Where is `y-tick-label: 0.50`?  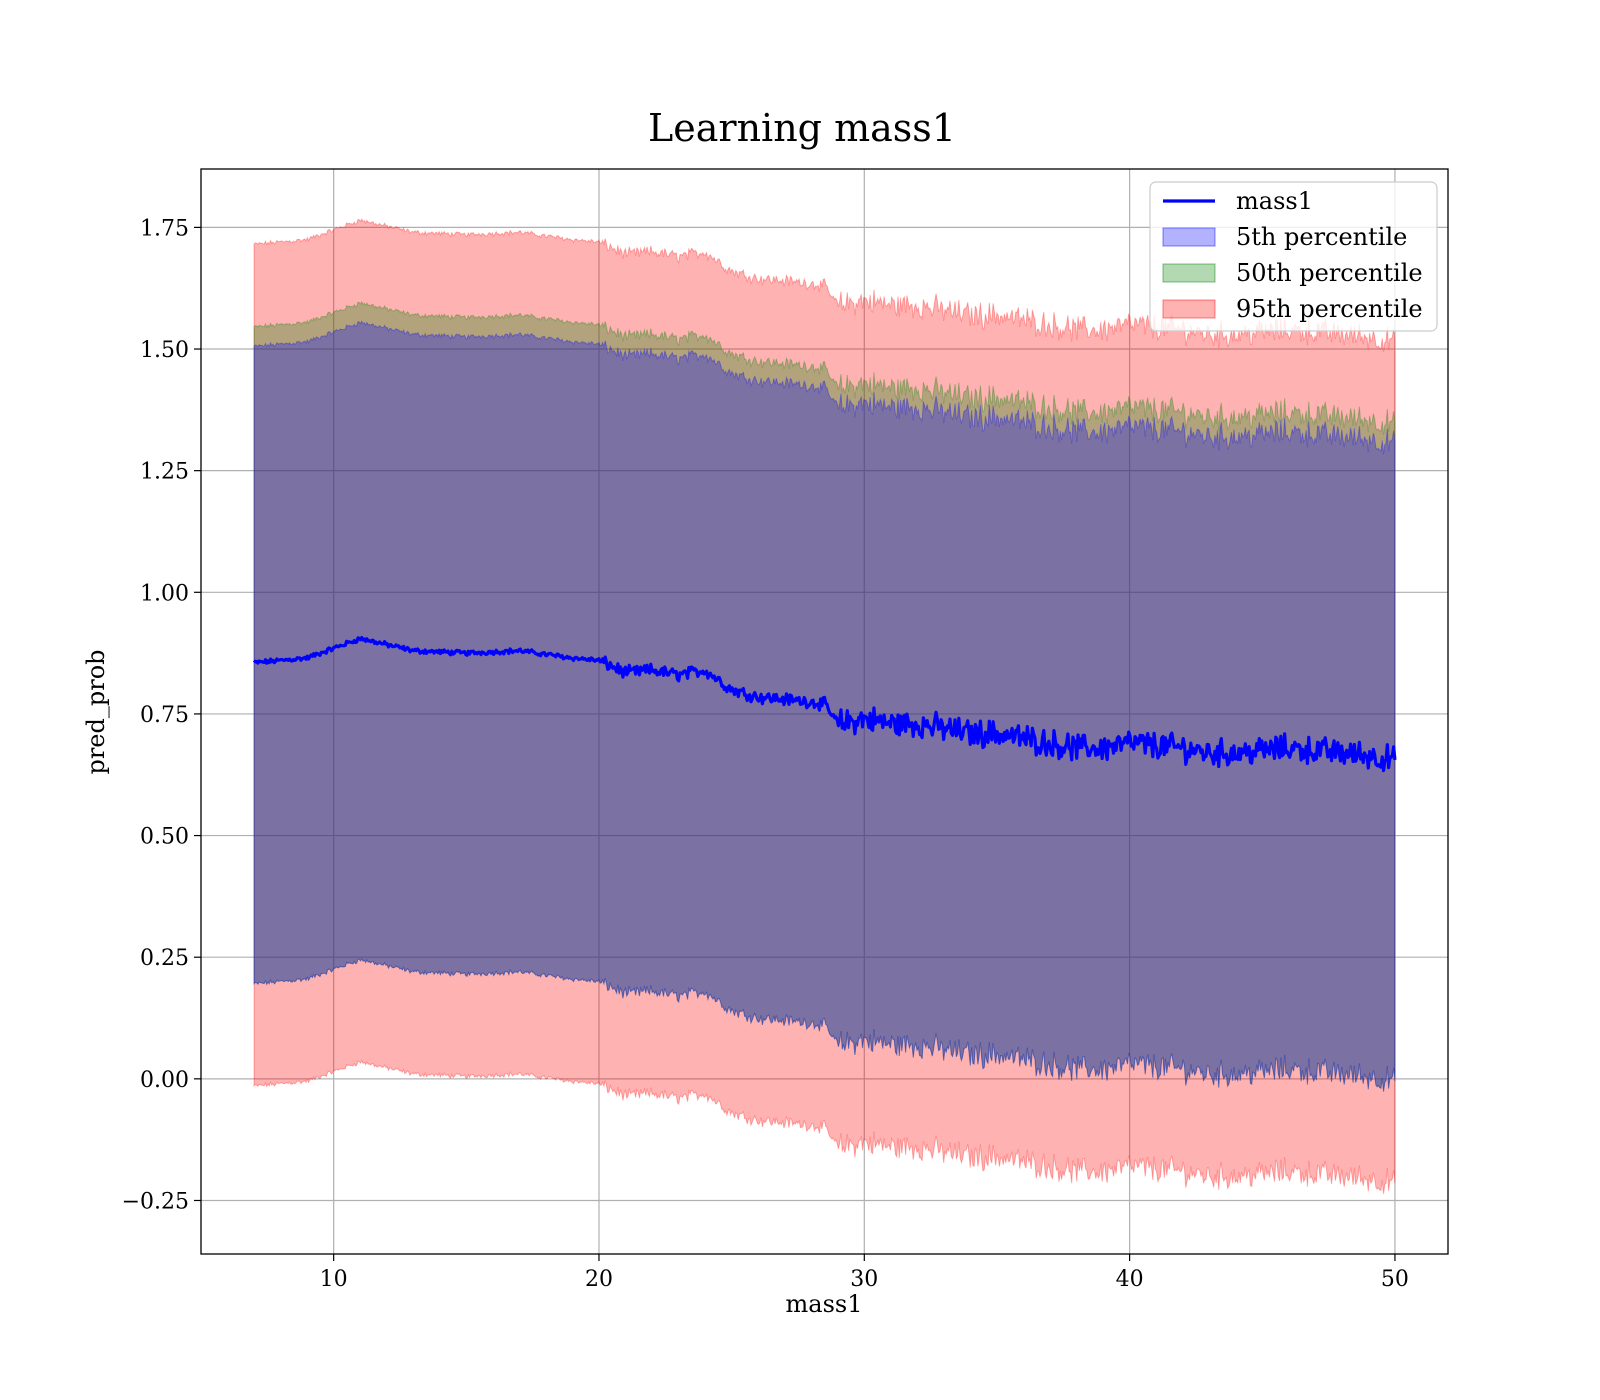 y-tick-label: 0.50 is located at coordinates (164, 837).